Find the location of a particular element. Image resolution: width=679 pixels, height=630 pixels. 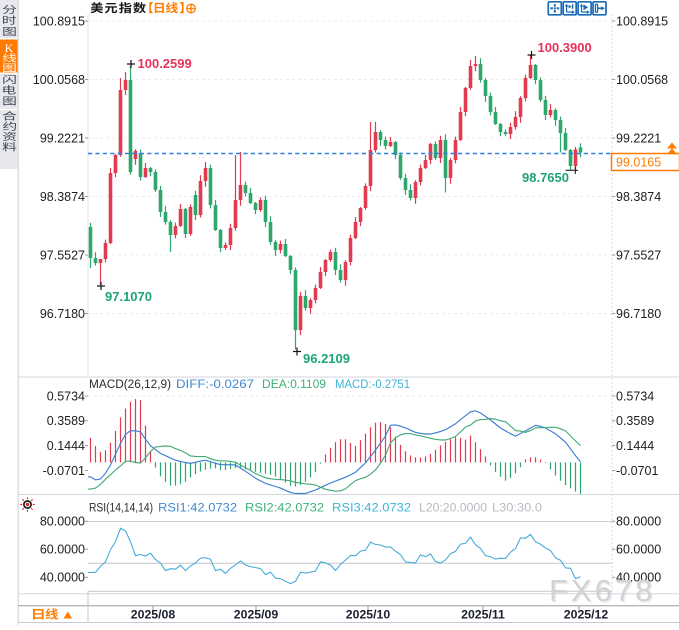

svg-text: RSI1:42.0732 is located at coordinates (197, 508).